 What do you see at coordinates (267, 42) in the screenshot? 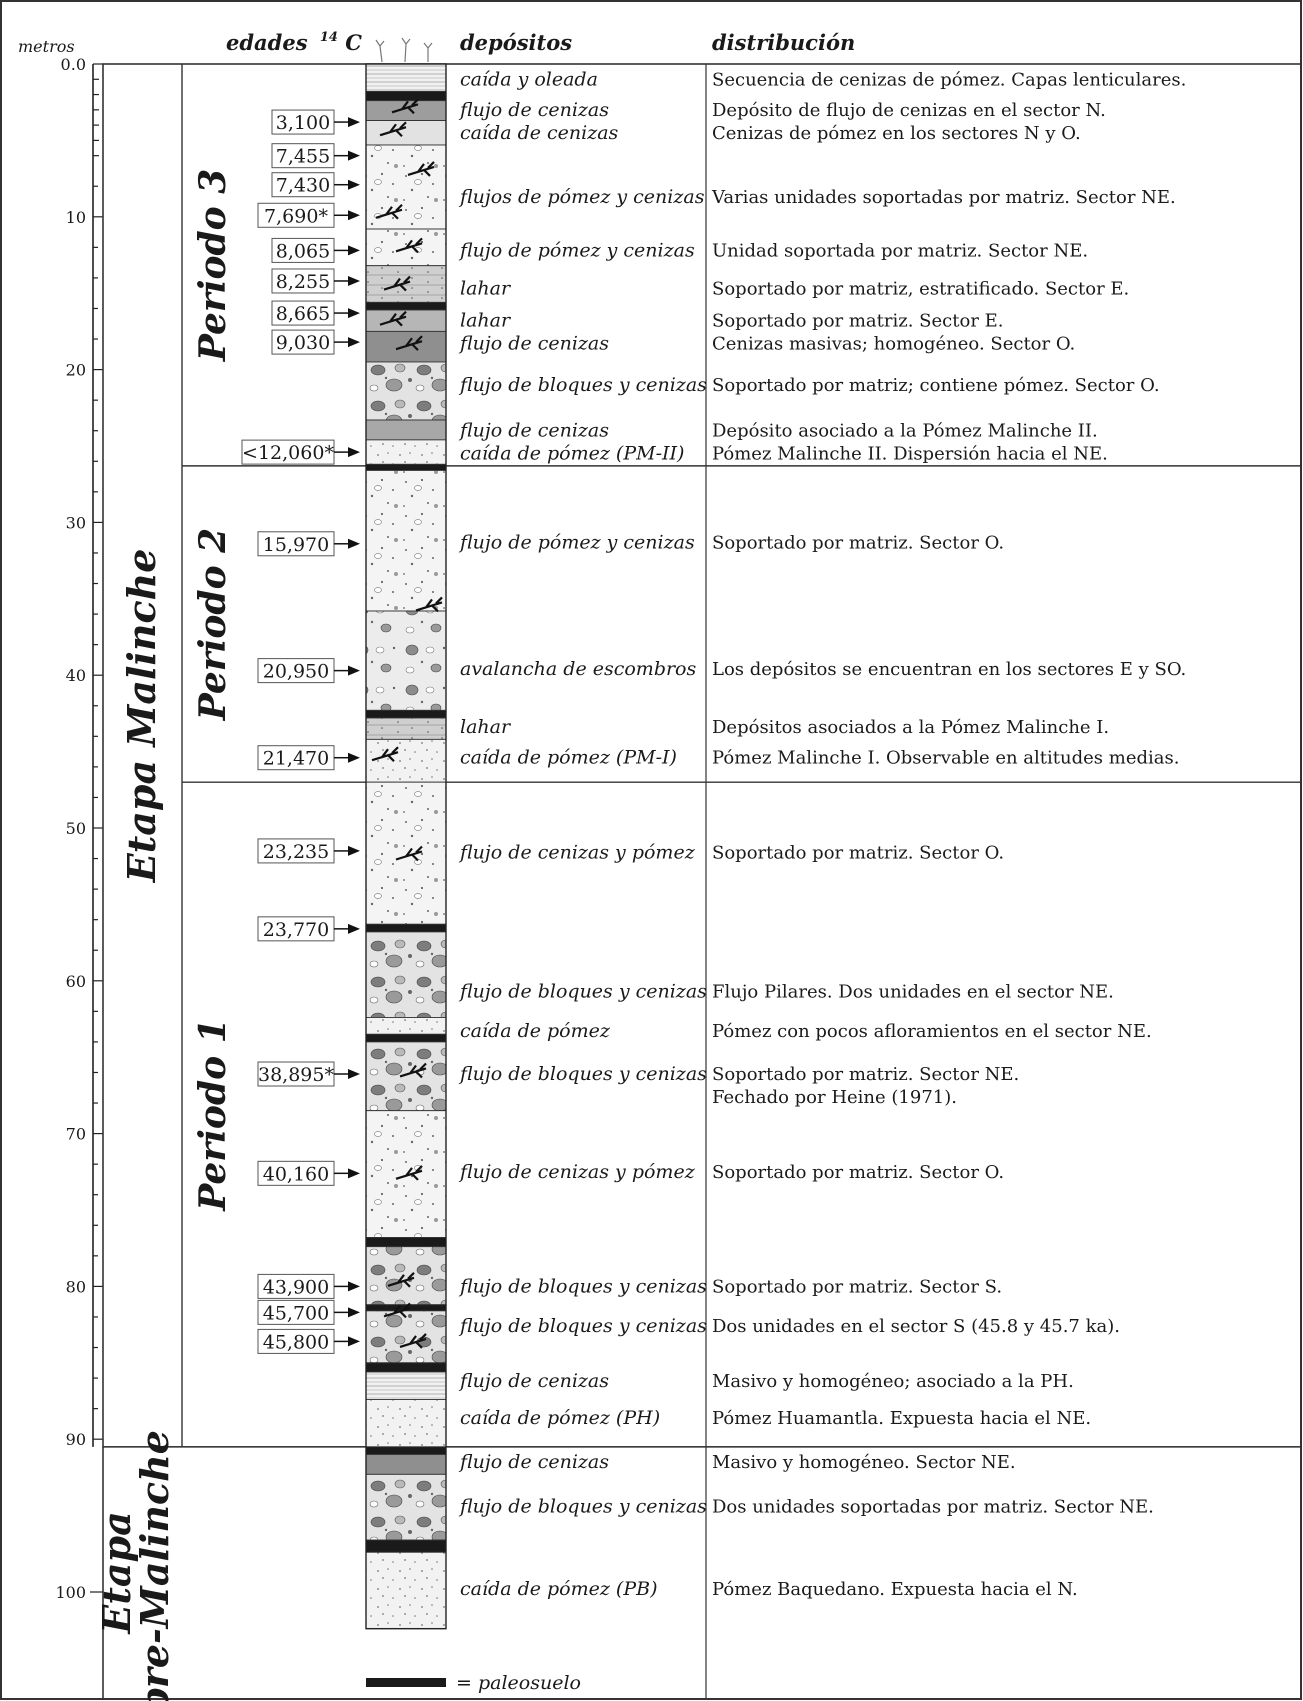
I see `header-edades-word: edades` at bounding box center [267, 42].